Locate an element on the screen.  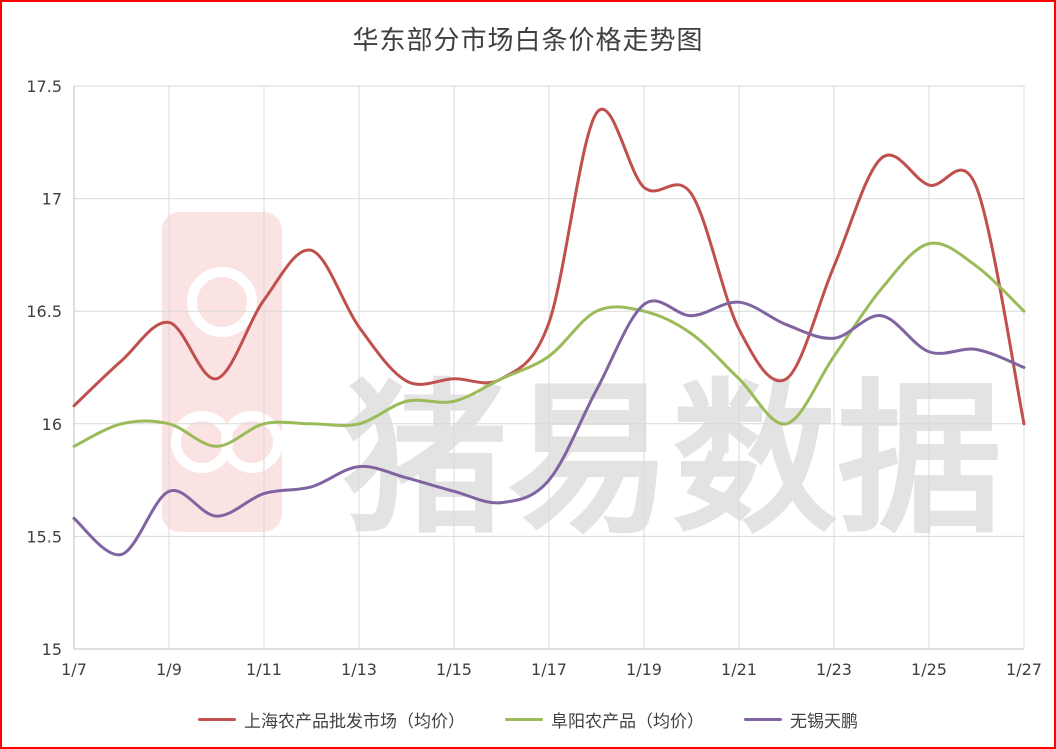
y-tick-label: 17 is located at coordinates (52, 199).